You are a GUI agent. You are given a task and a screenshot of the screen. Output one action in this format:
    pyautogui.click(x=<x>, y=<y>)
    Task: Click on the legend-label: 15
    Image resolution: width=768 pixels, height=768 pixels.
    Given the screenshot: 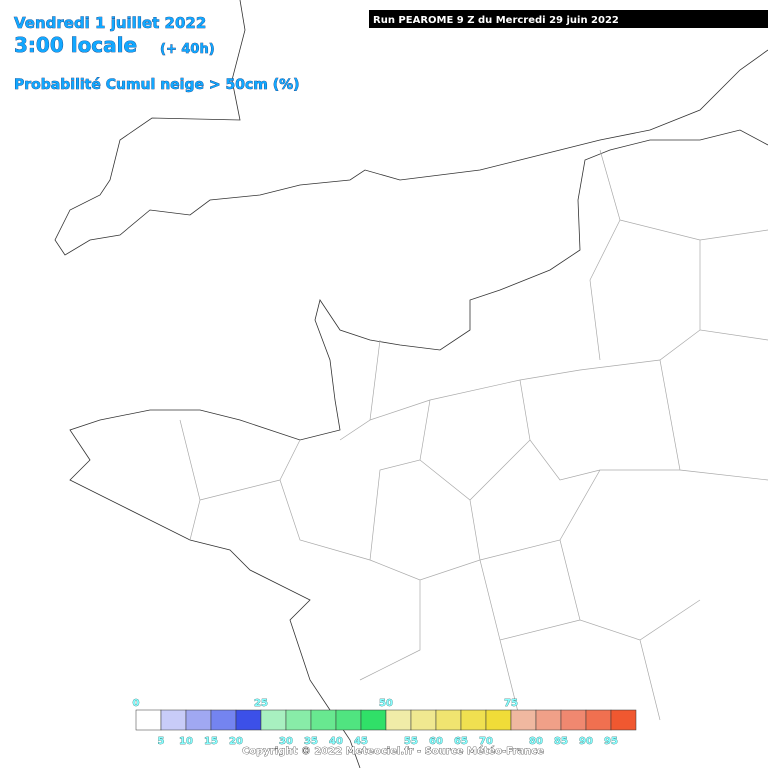 What is the action you would take?
    pyautogui.click(x=211, y=741)
    